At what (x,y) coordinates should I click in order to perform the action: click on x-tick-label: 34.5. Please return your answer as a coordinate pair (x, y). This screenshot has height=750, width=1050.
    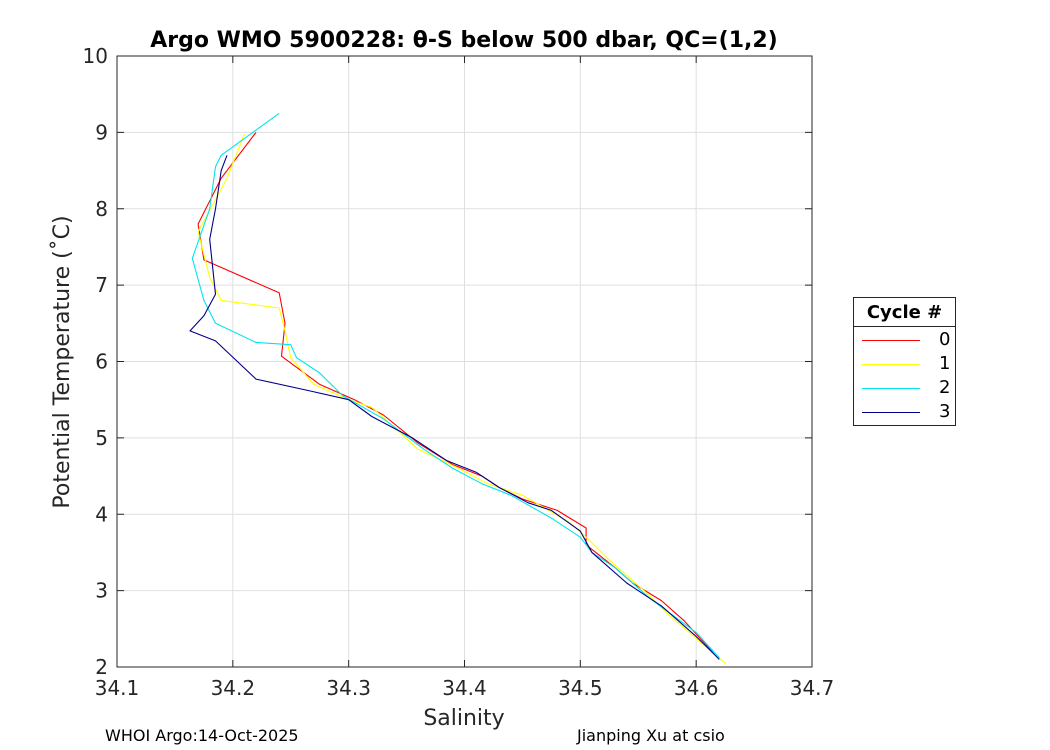
    Looking at the image, I should click on (580, 688).